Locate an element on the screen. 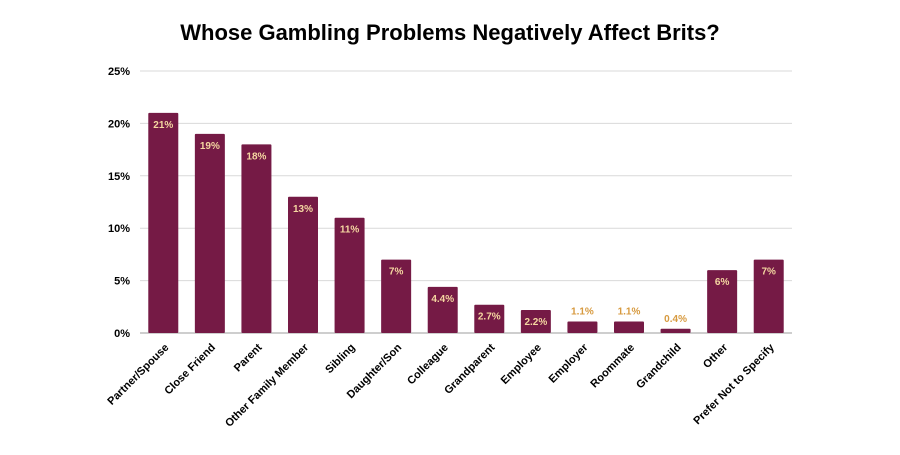 The image size is (900, 455). data-label: 0.4% is located at coordinates (675, 319).